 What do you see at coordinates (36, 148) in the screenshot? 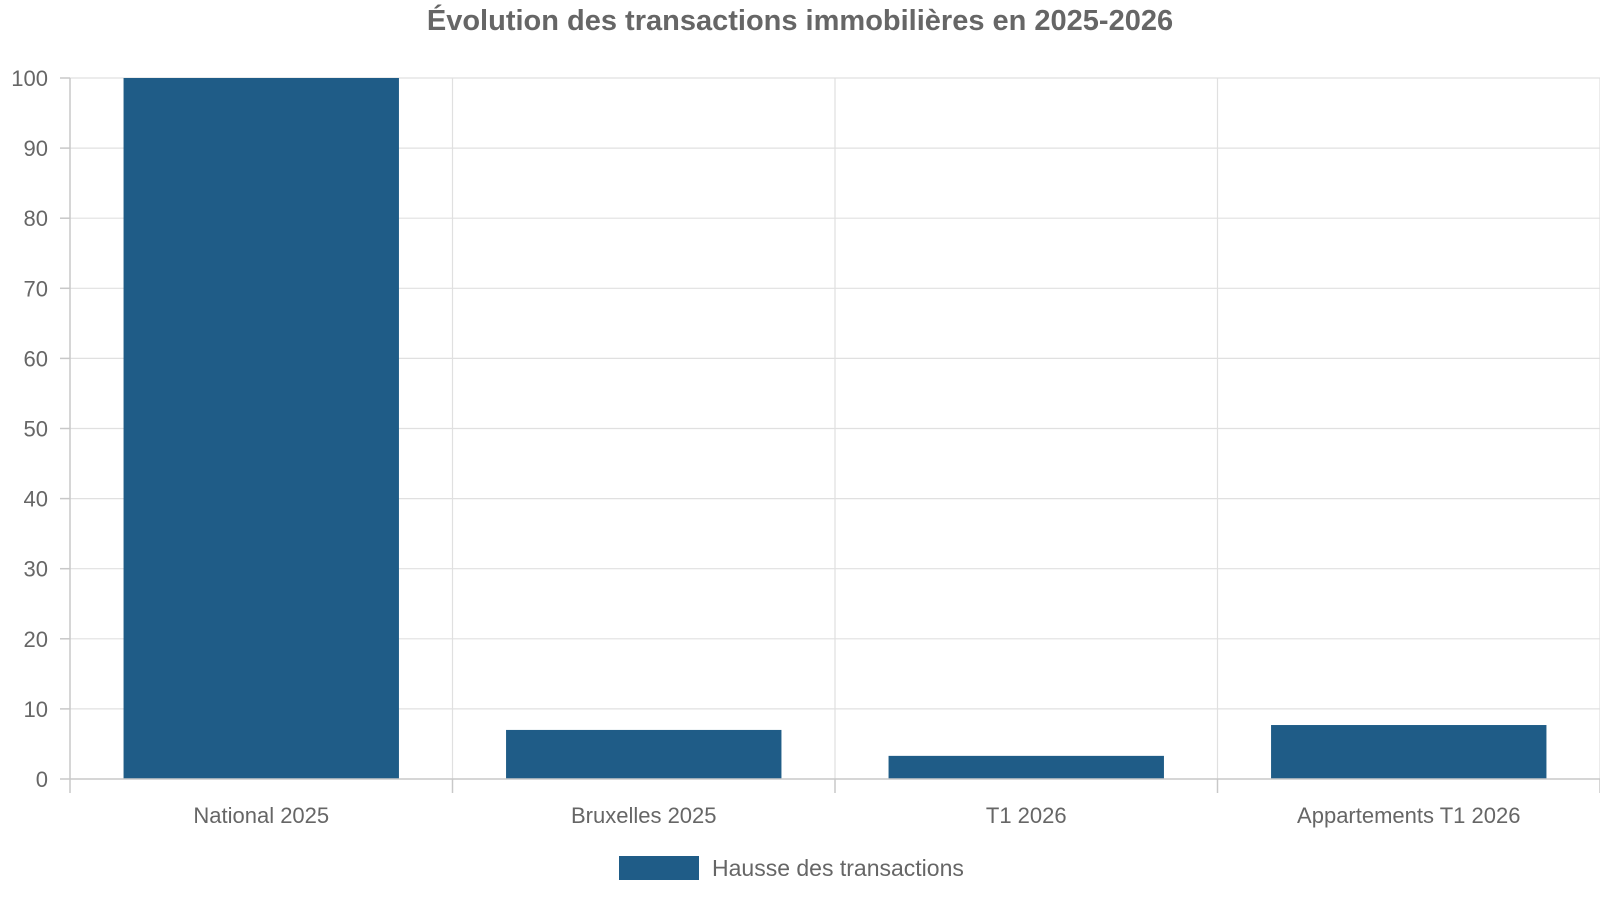
I see `y-tick-label-90: 90` at bounding box center [36, 148].